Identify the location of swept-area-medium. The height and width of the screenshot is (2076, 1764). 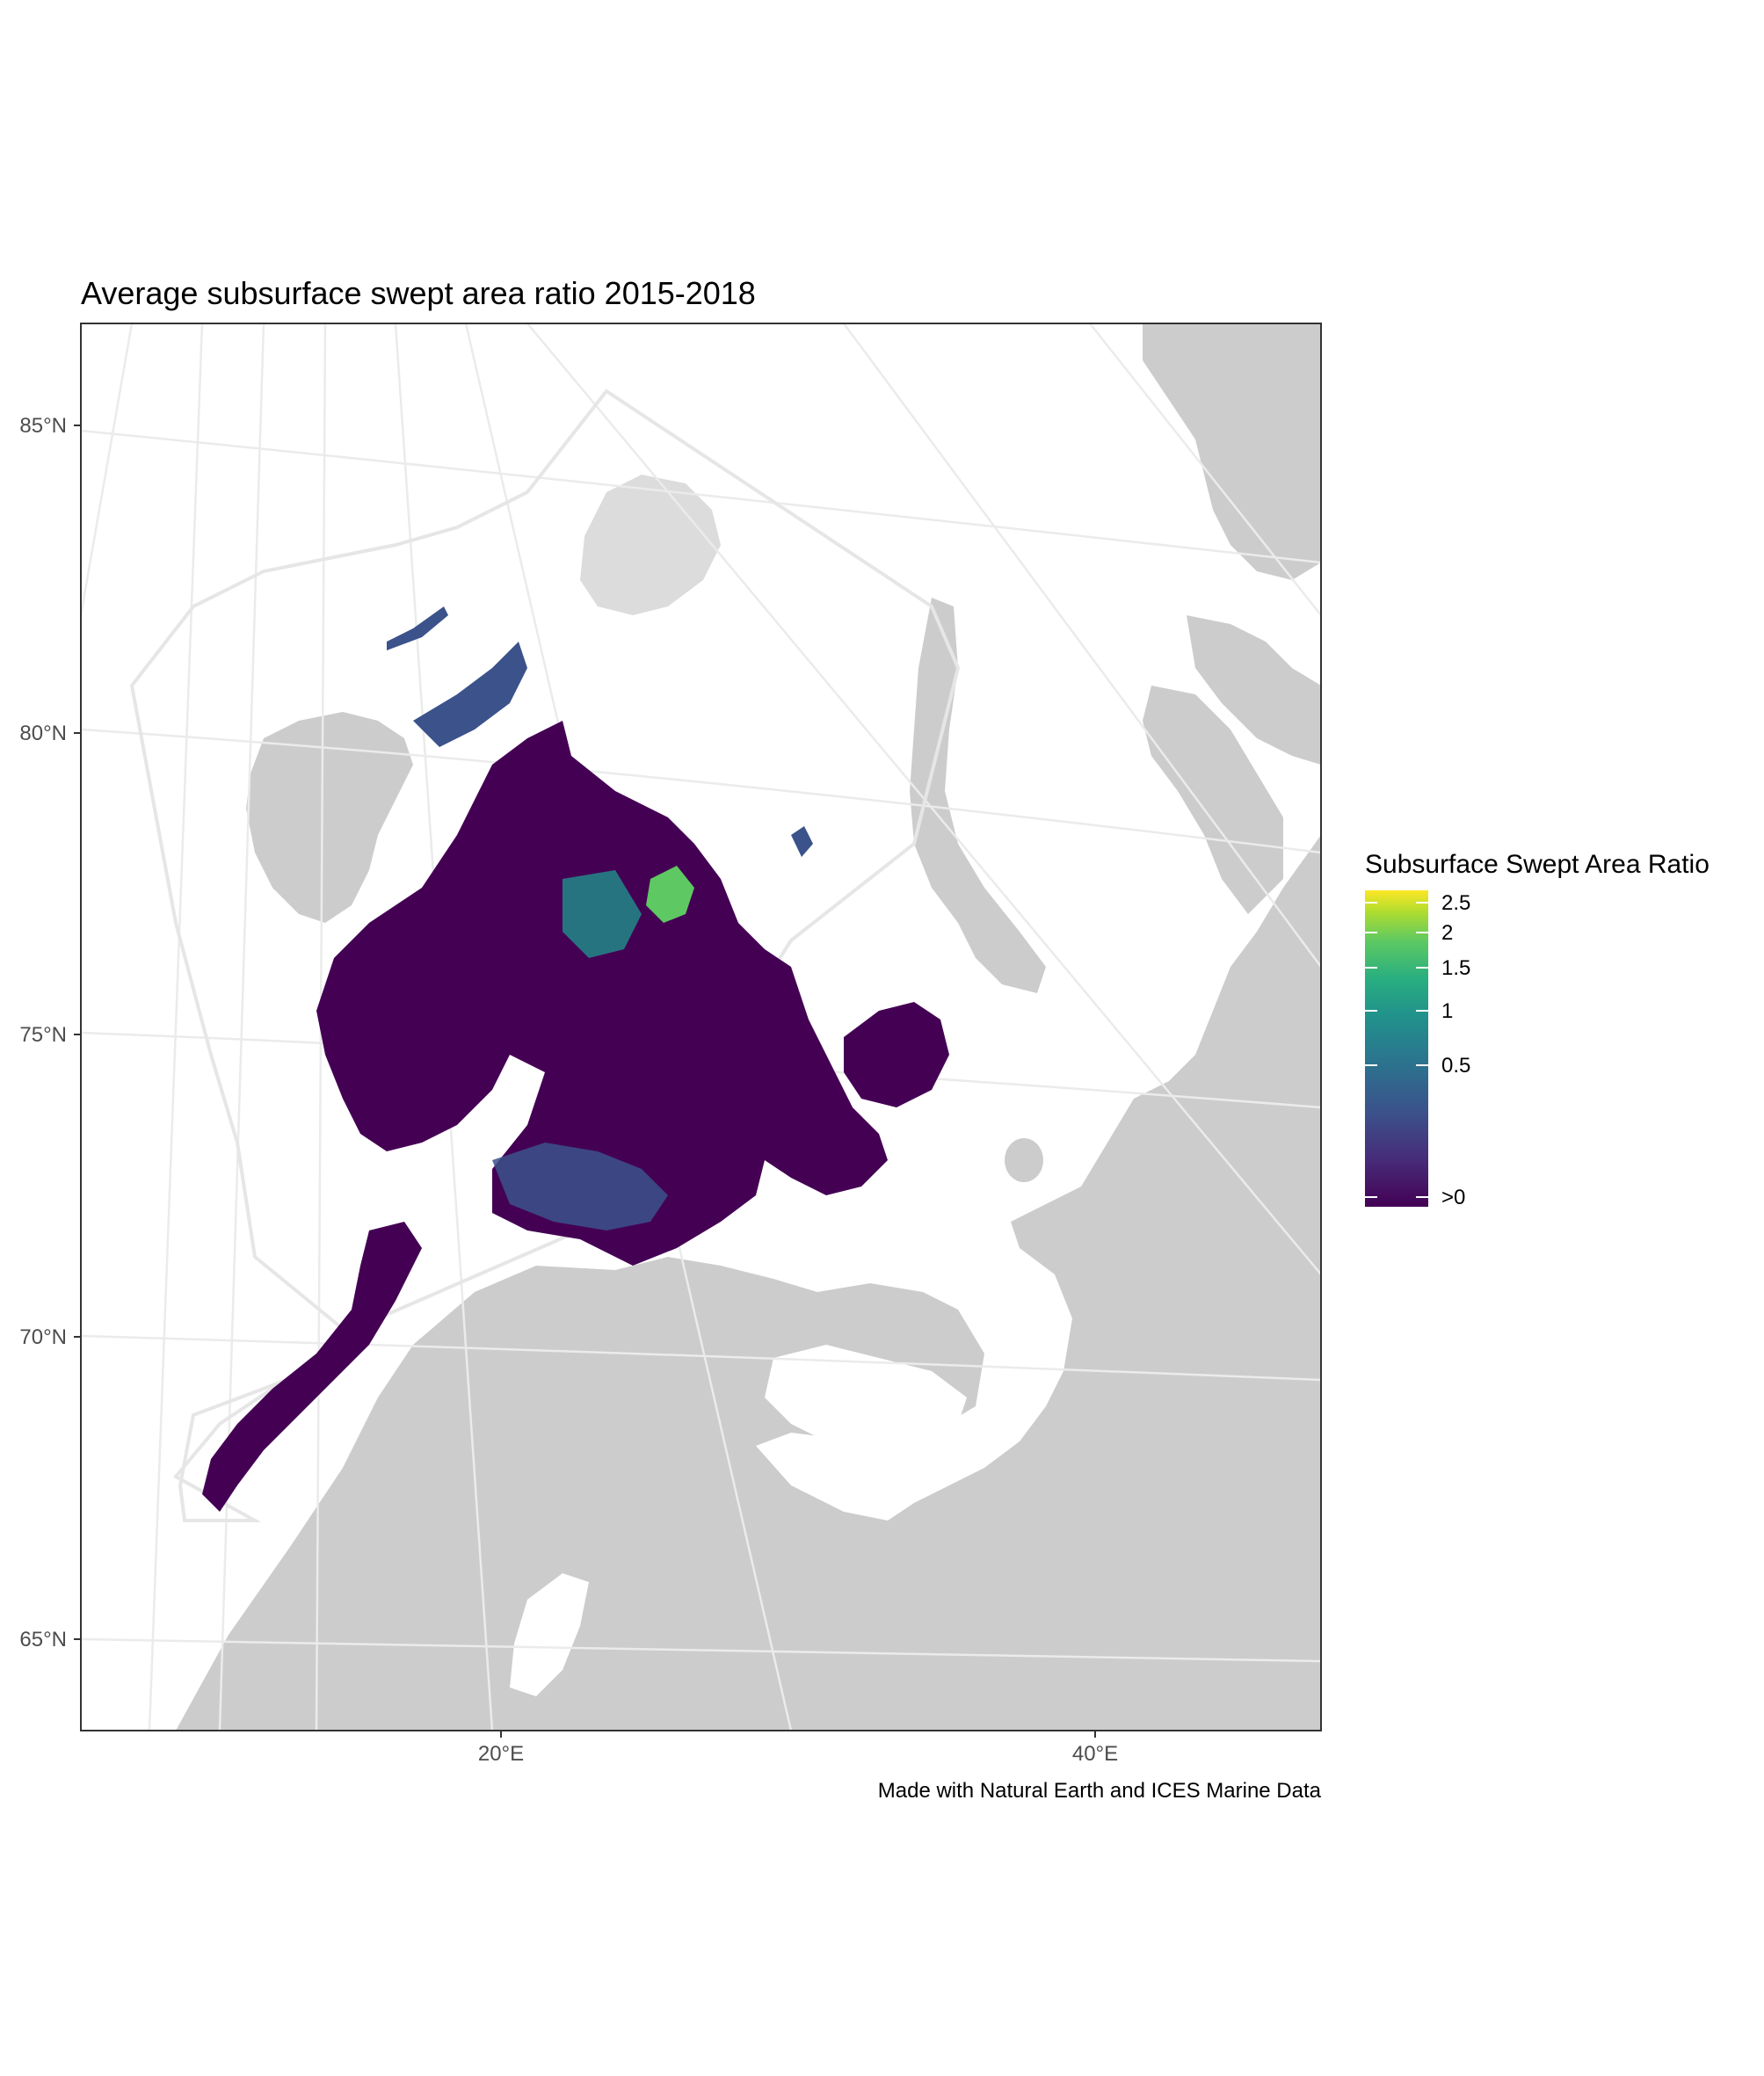
(602, 914).